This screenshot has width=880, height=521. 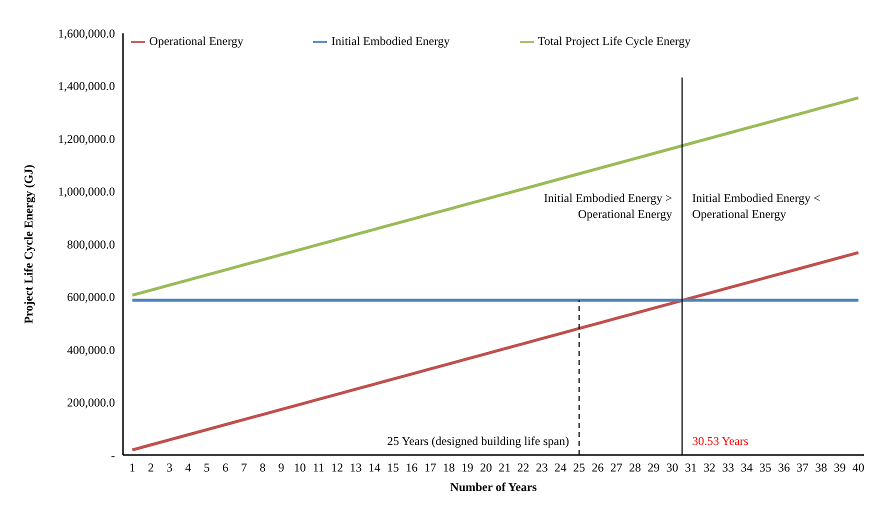 What do you see at coordinates (188, 467) in the screenshot?
I see `x-tick-label: 4` at bounding box center [188, 467].